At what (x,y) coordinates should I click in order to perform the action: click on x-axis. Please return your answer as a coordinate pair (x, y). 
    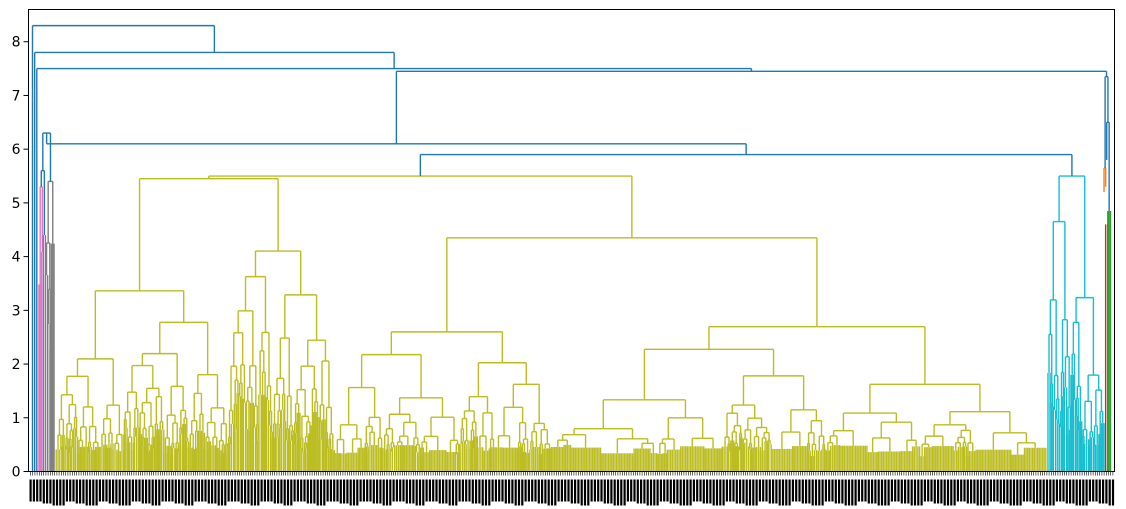
    Looking at the image, I should click on (572, 488).